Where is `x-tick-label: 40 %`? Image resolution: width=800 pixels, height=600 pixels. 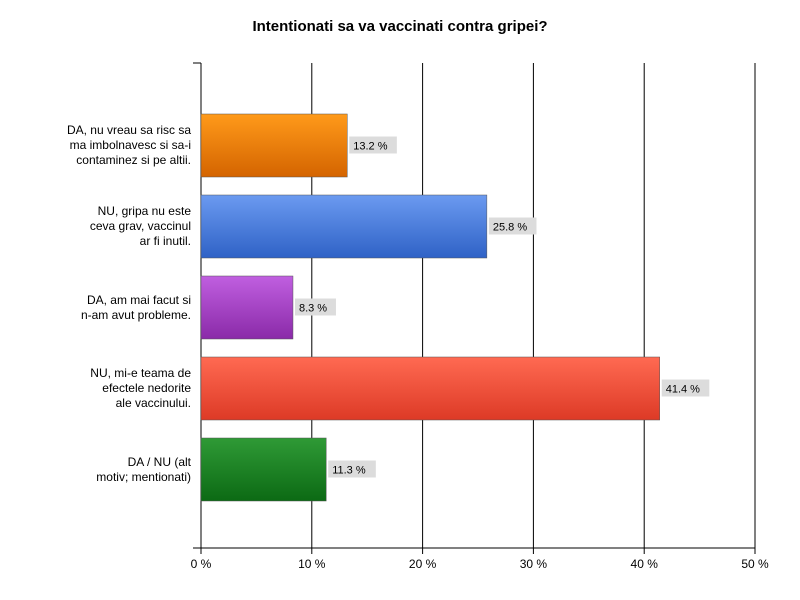 x-tick-label: 40 % is located at coordinates (645, 564).